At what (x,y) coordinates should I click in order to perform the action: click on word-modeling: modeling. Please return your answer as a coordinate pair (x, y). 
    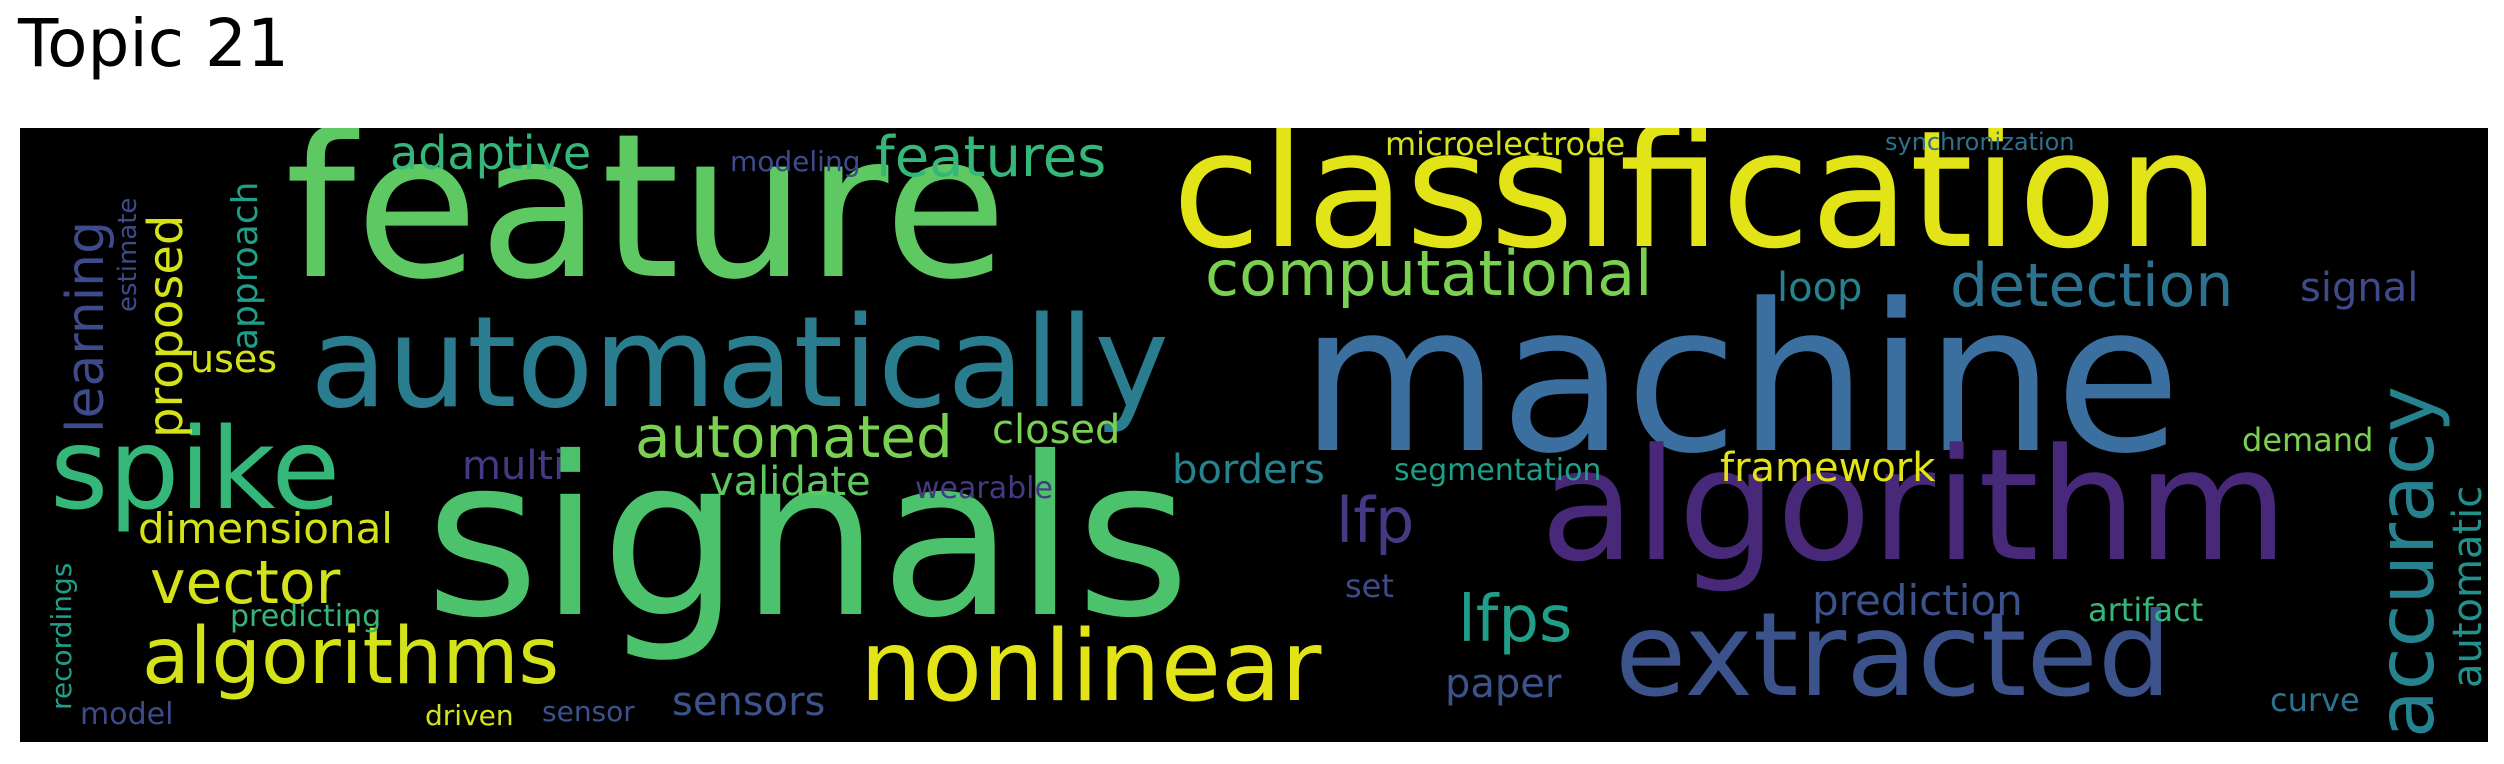
    Looking at the image, I should click on (795, 161).